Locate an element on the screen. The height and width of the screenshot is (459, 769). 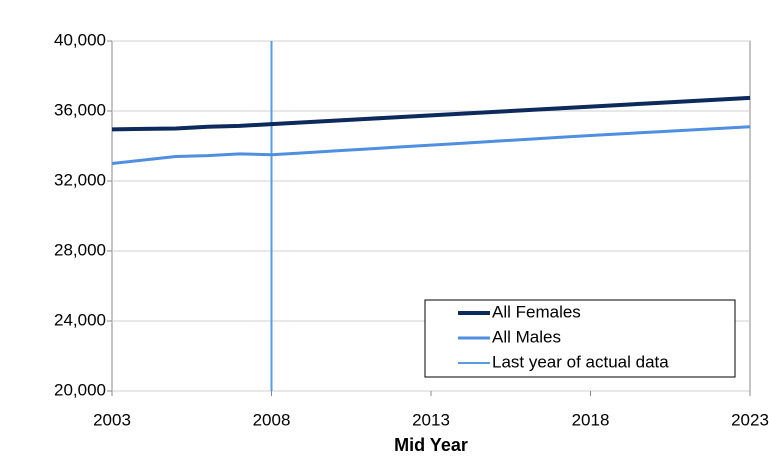
legend-label: All Males is located at coordinates (526, 336).